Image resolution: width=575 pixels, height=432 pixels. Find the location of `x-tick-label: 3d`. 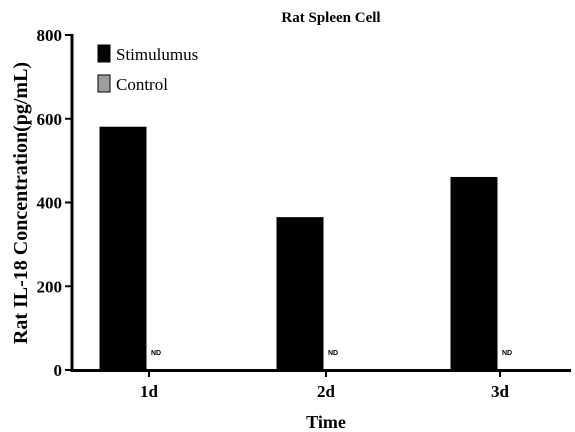

x-tick-label: 3d is located at coordinates (500, 391).